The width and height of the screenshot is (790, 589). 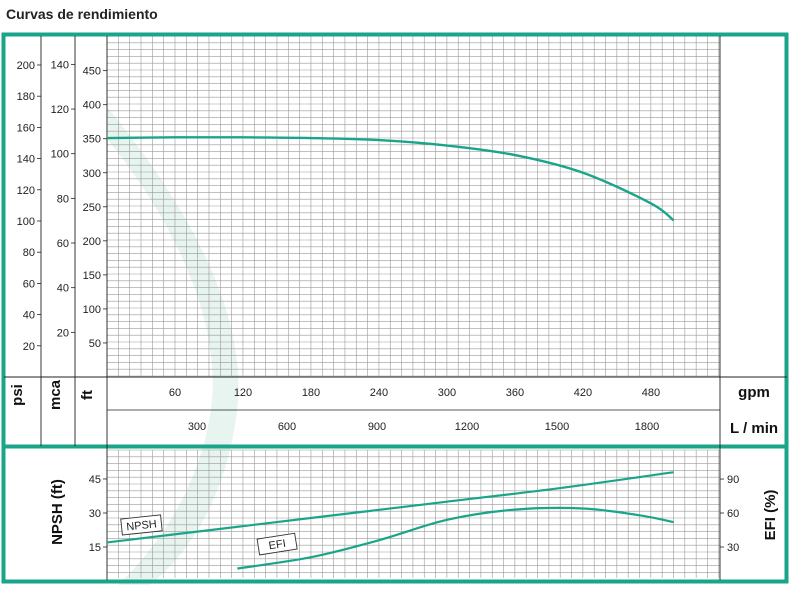 What do you see at coordinates (754, 428) in the screenshot?
I see `lmin-axis-unit: L / min` at bounding box center [754, 428].